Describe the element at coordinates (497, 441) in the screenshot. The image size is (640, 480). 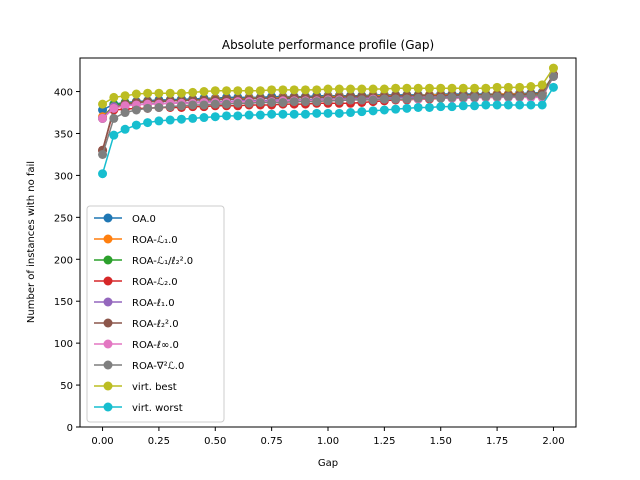
I see `x-tick-label: 1.75` at that location.